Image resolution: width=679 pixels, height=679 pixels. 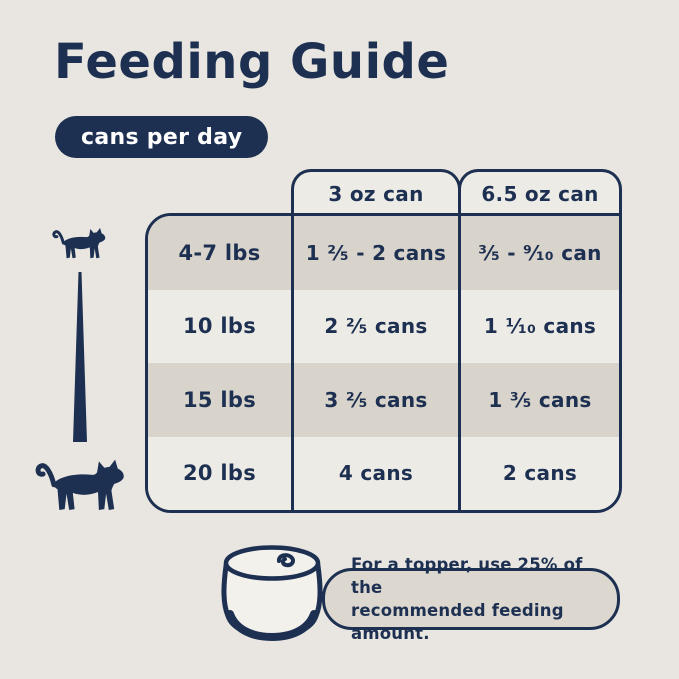 I want to click on column-header-label: 6.5 oz can, so click(x=540, y=194).